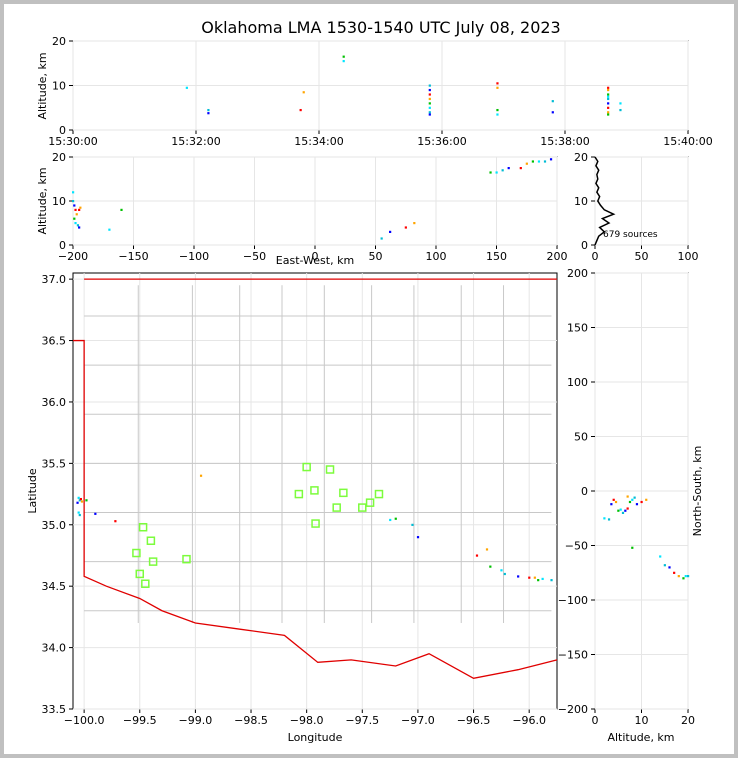  What do you see at coordinates (310, 207) in the screenshot?
I see `ew-height-plot: −200 −150 −100 −50 0 50 100 150 200 0 10 20` at bounding box center [310, 207].